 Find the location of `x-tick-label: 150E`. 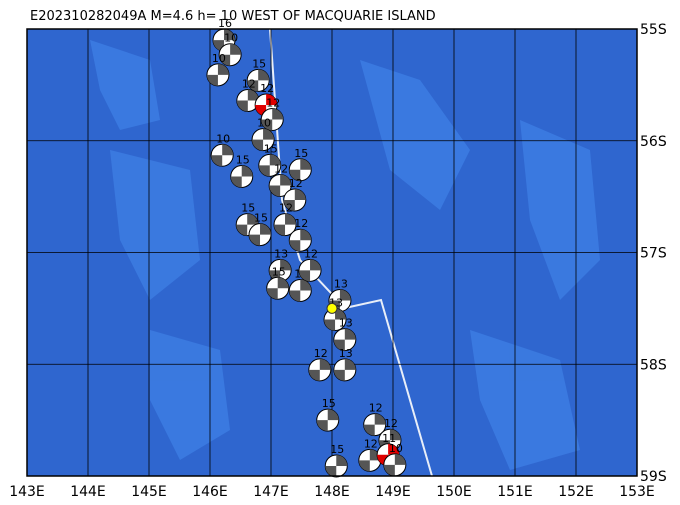

x-tick-label: 150E is located at coordinates (454, 492).